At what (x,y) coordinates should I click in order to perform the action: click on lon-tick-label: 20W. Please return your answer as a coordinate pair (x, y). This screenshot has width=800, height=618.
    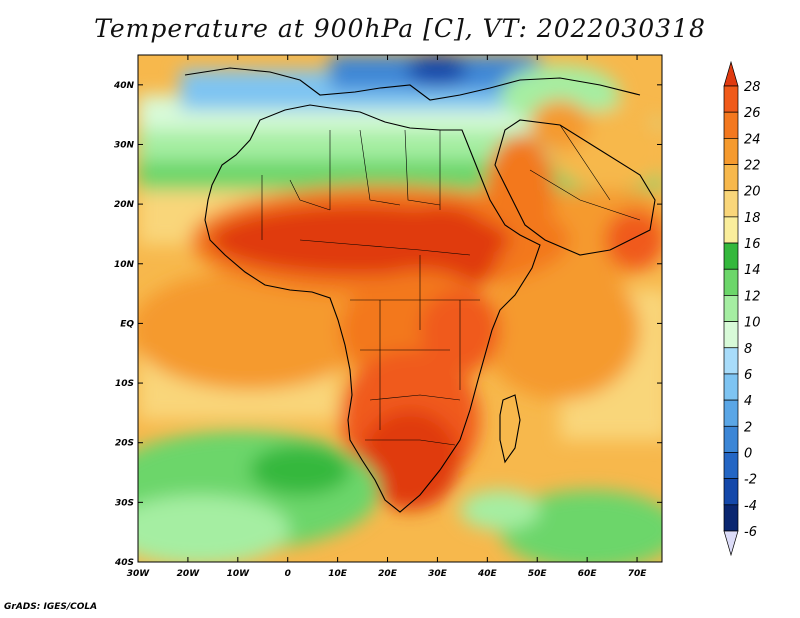
    Looking at the image, I should click on (189, 574).